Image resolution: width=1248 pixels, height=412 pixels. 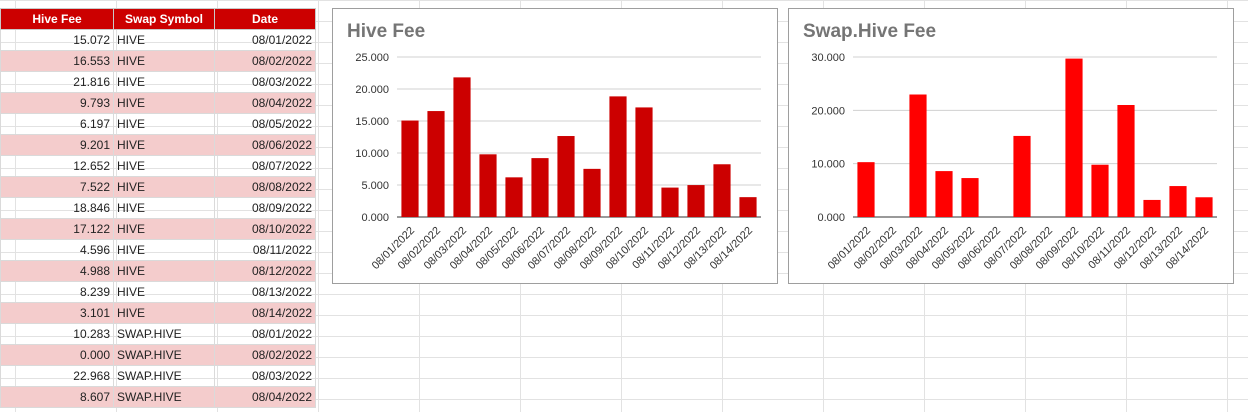 I want to click on cell-date: 08/10/2022, so click(x=265, y=229).